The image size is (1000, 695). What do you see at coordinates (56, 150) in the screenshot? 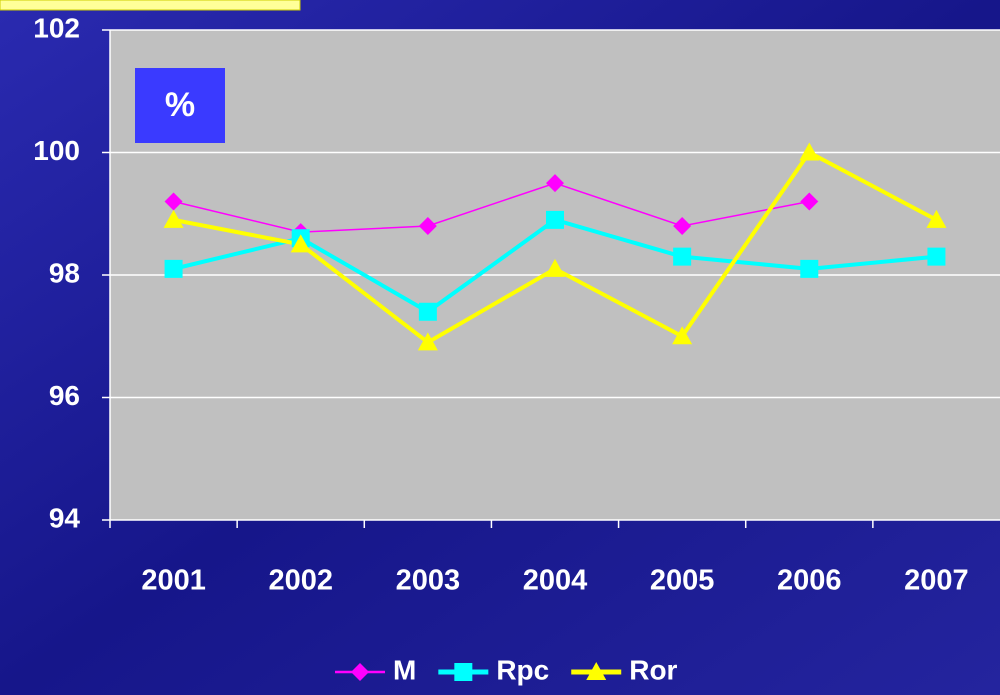
I see `y-tick-label: 100` at bounding box center [56, 150].